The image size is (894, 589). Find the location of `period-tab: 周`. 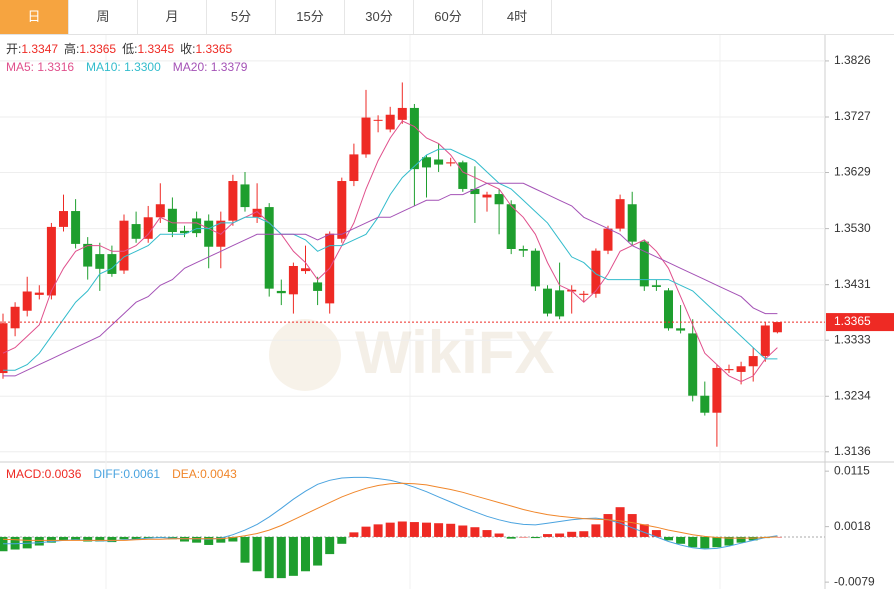

period-tab: 周 is located at coordinates (103, 17).